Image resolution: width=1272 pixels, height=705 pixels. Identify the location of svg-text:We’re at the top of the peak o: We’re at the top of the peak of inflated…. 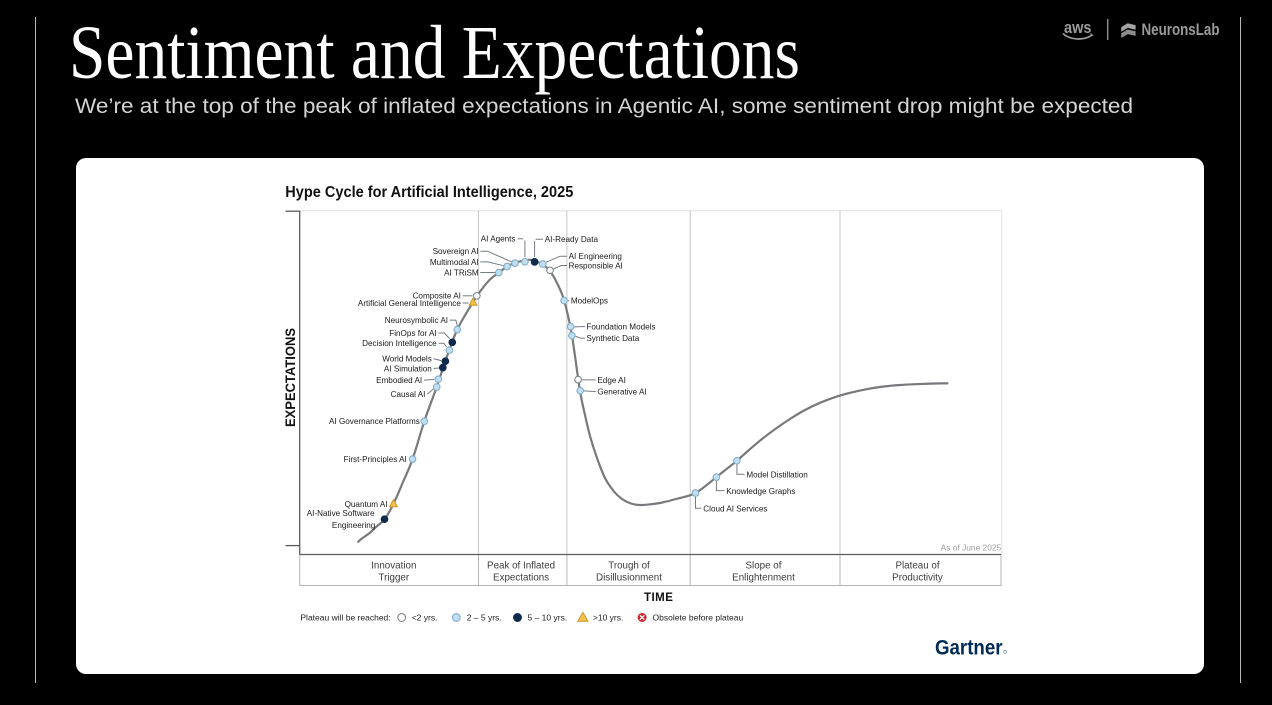
(604, 106).